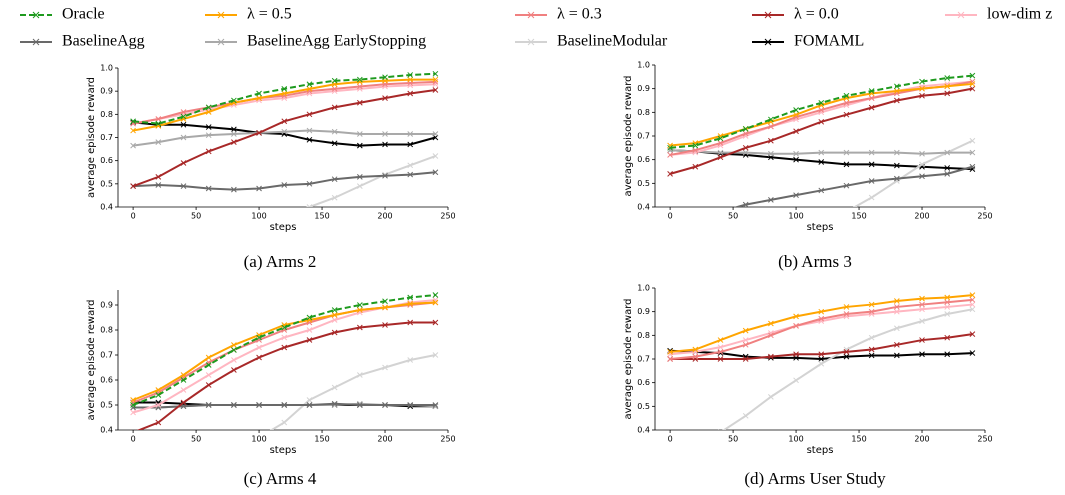 The height and width of the screenshot is (495, 1065). I want to click on legend-label: λ = 0.3, so click(579, 14).